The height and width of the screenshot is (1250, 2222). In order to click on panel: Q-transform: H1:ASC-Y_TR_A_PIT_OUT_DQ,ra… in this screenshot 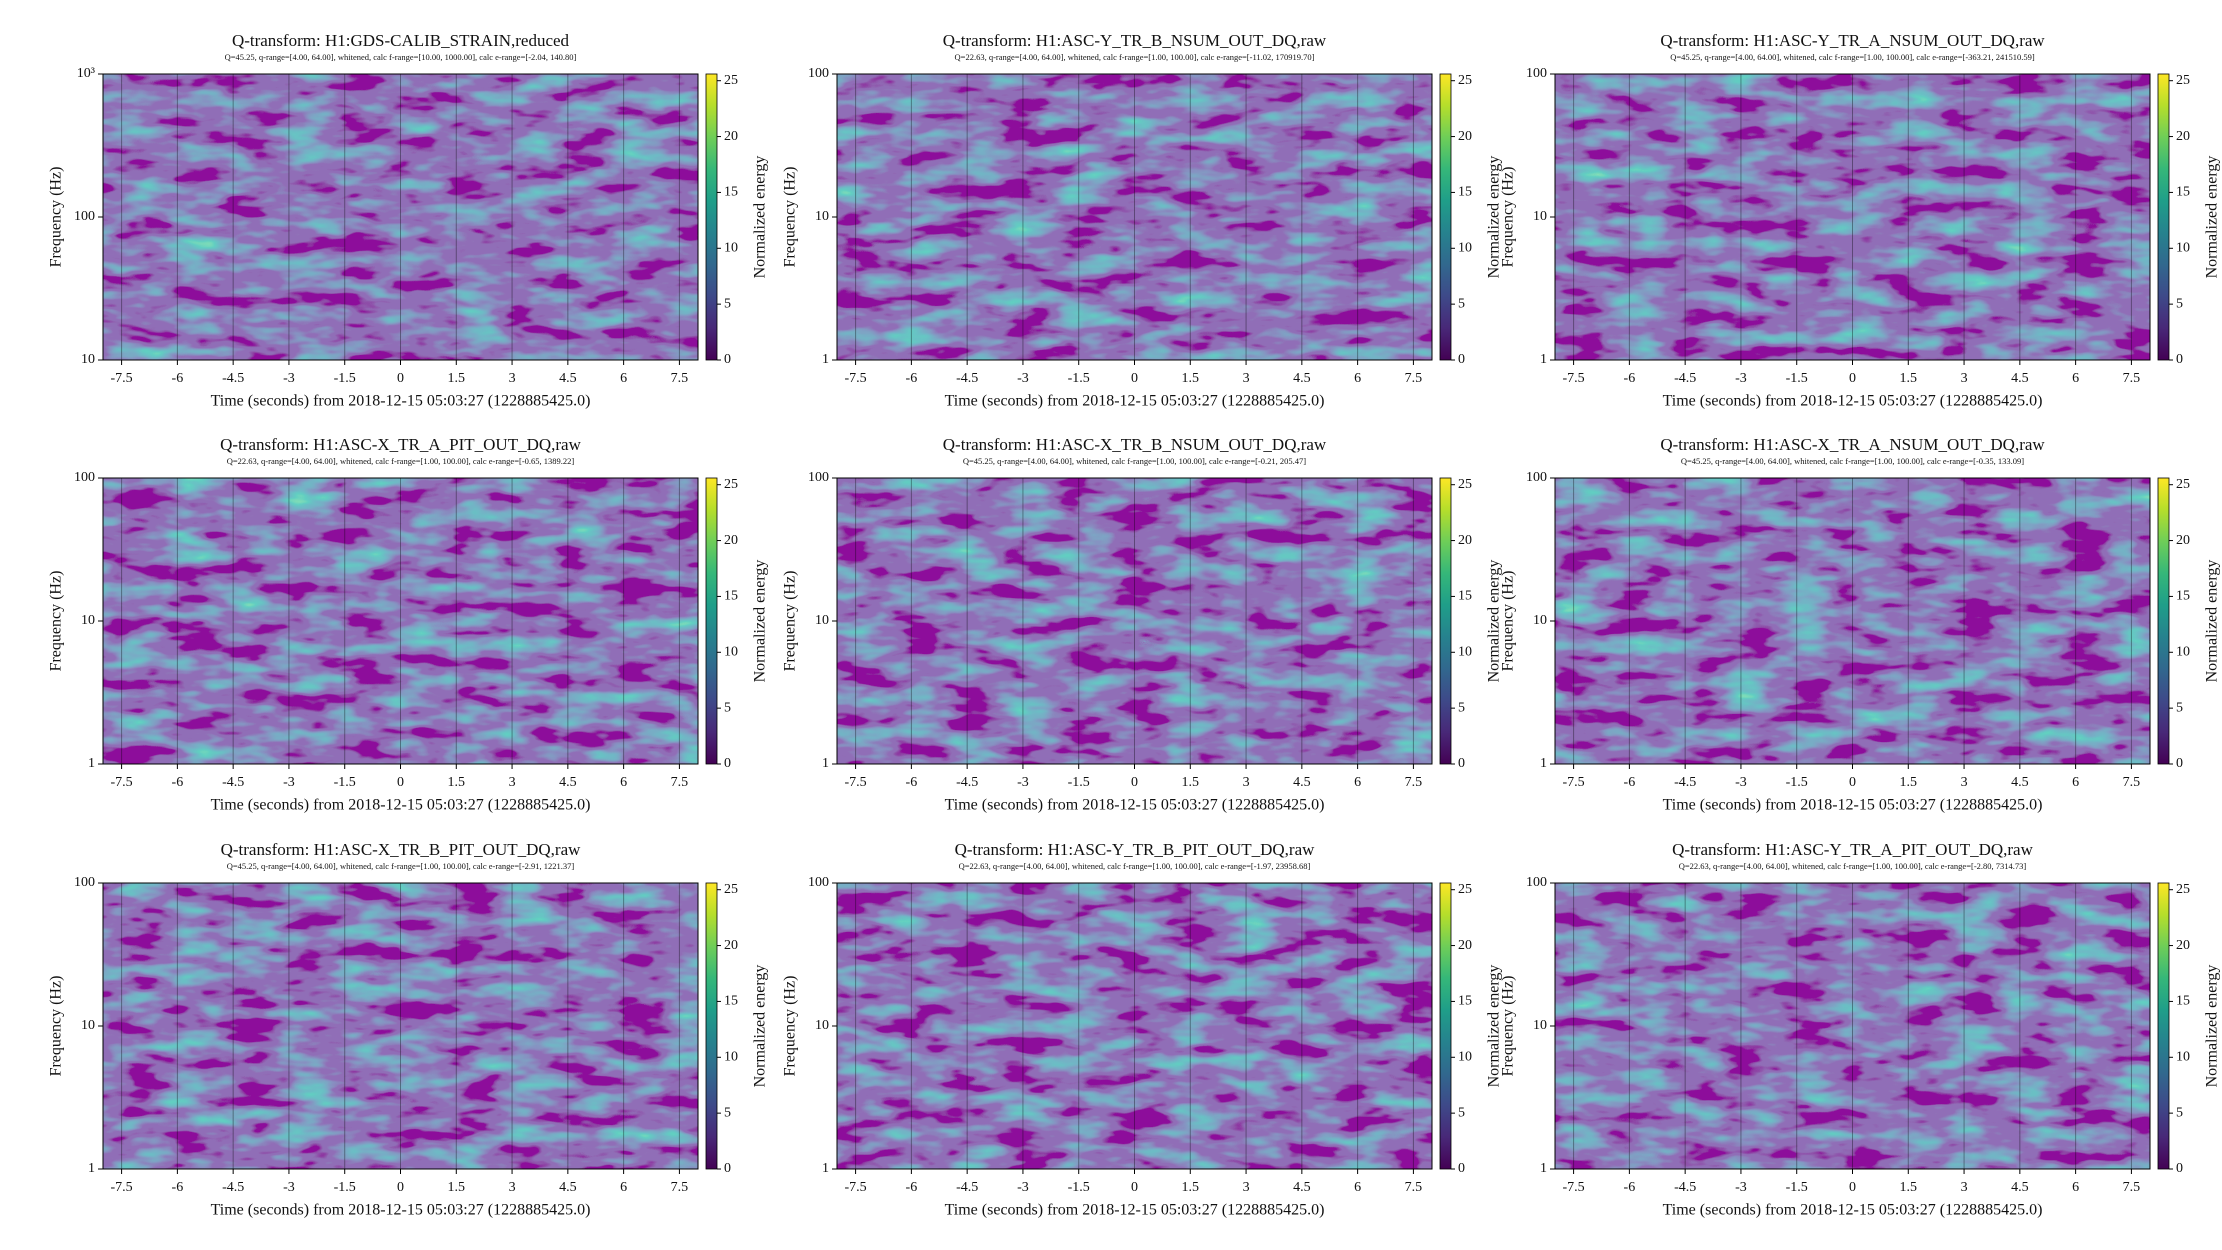, I will do `click(1860, 1029)`.